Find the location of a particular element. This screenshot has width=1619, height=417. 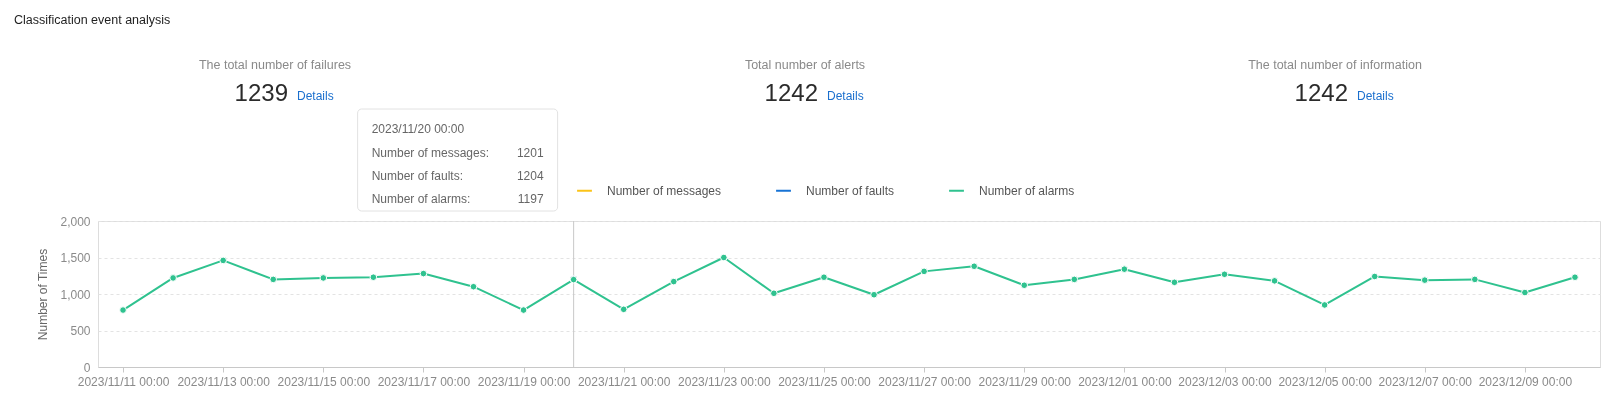

x-tick-label: 2023/11/11 00:00 is located at coordinates (123, 381).